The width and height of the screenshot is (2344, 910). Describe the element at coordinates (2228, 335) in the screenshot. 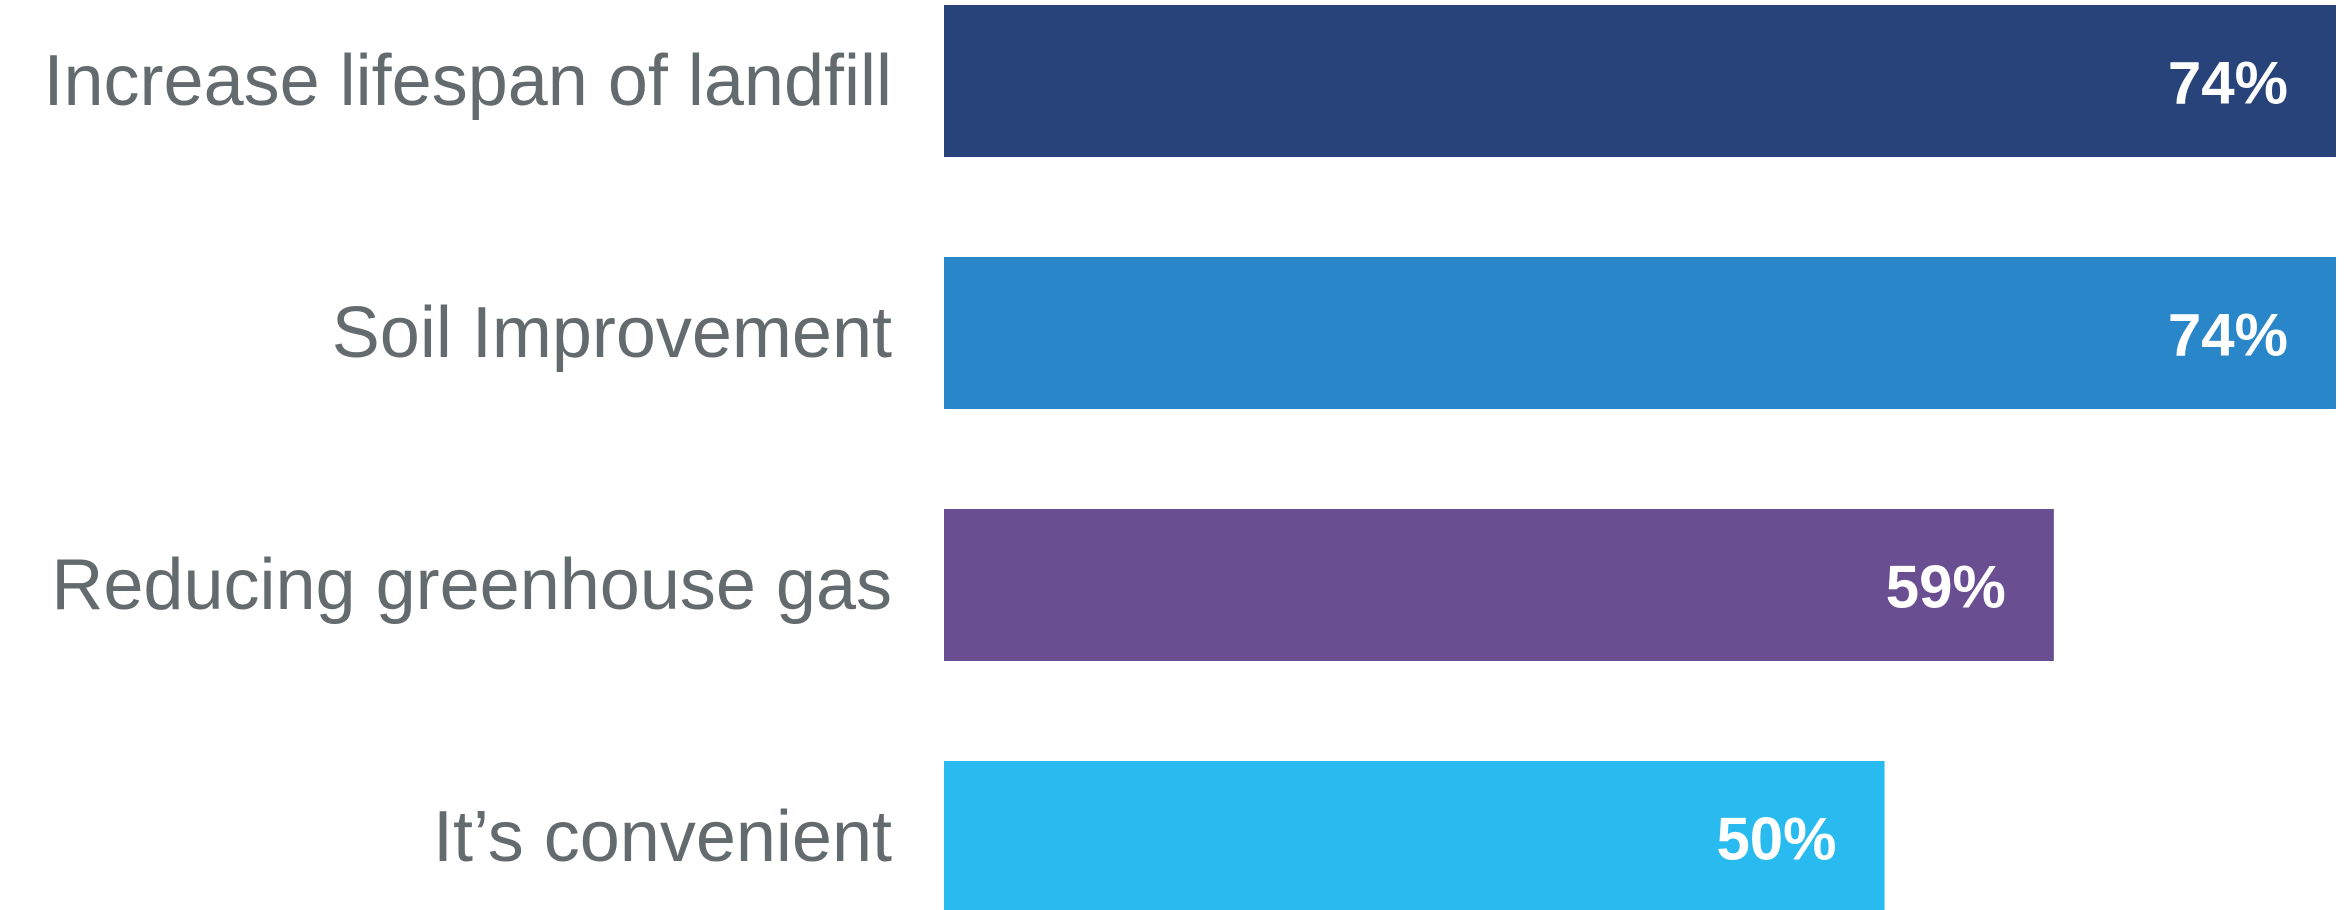

I see `value-label-2: 74%` at that location.